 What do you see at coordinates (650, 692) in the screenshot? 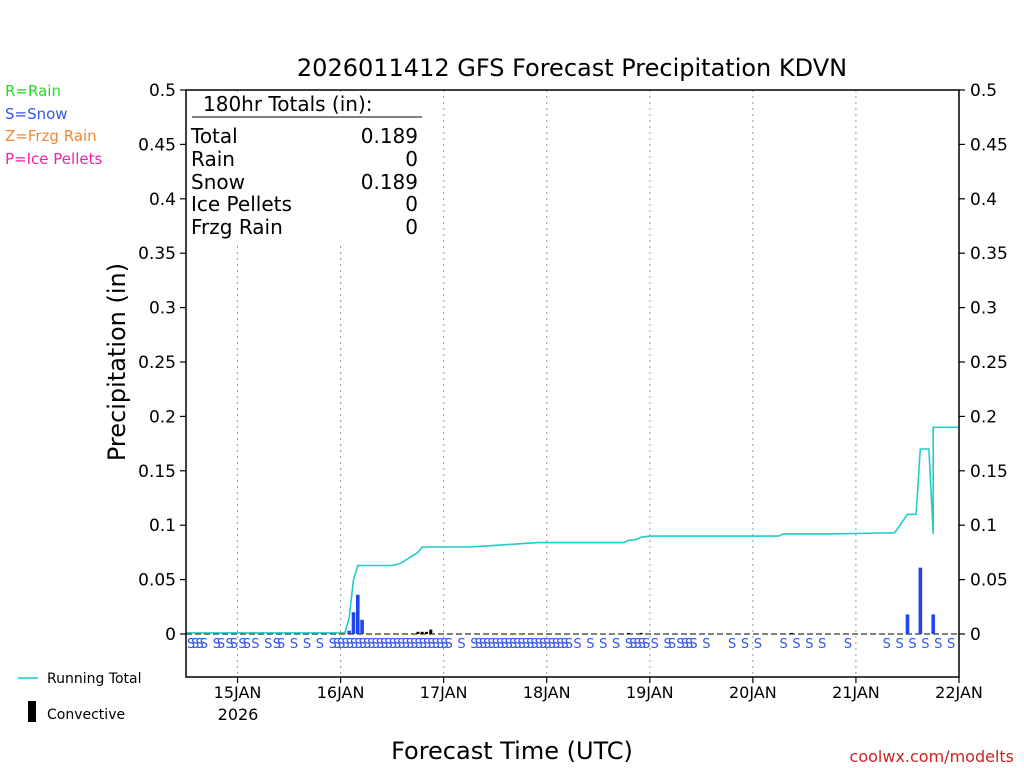
I see `x-tick-label-19jan: 19JAN` at bounding box center [650, 692].